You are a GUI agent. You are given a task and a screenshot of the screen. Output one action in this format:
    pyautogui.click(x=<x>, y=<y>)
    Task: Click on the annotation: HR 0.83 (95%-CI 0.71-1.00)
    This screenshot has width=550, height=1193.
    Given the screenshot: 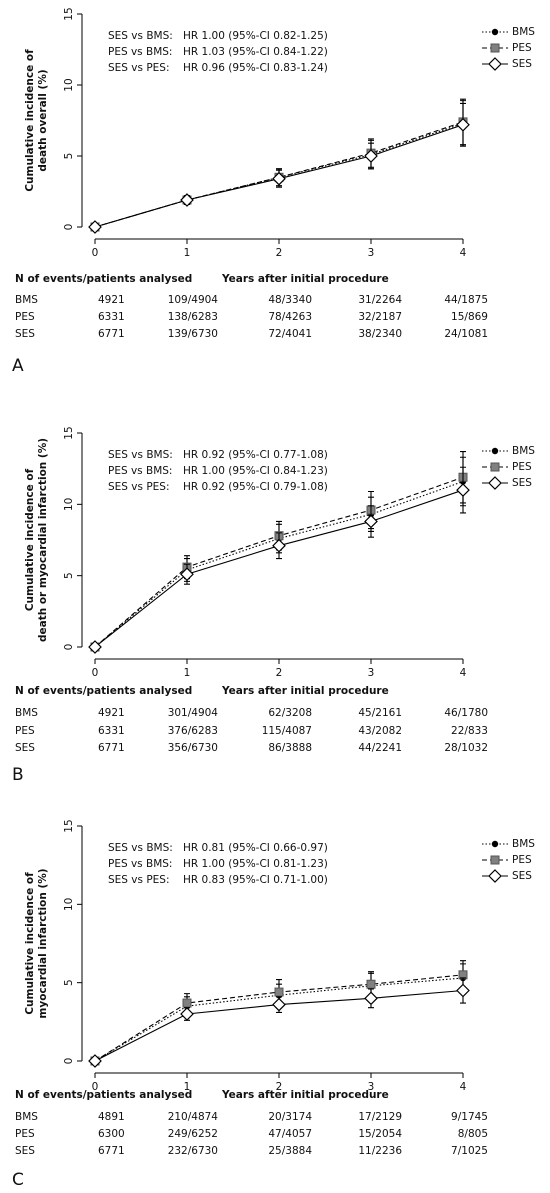 What is the action you would take?
    pyautogui.click(x=255, y=880)
    